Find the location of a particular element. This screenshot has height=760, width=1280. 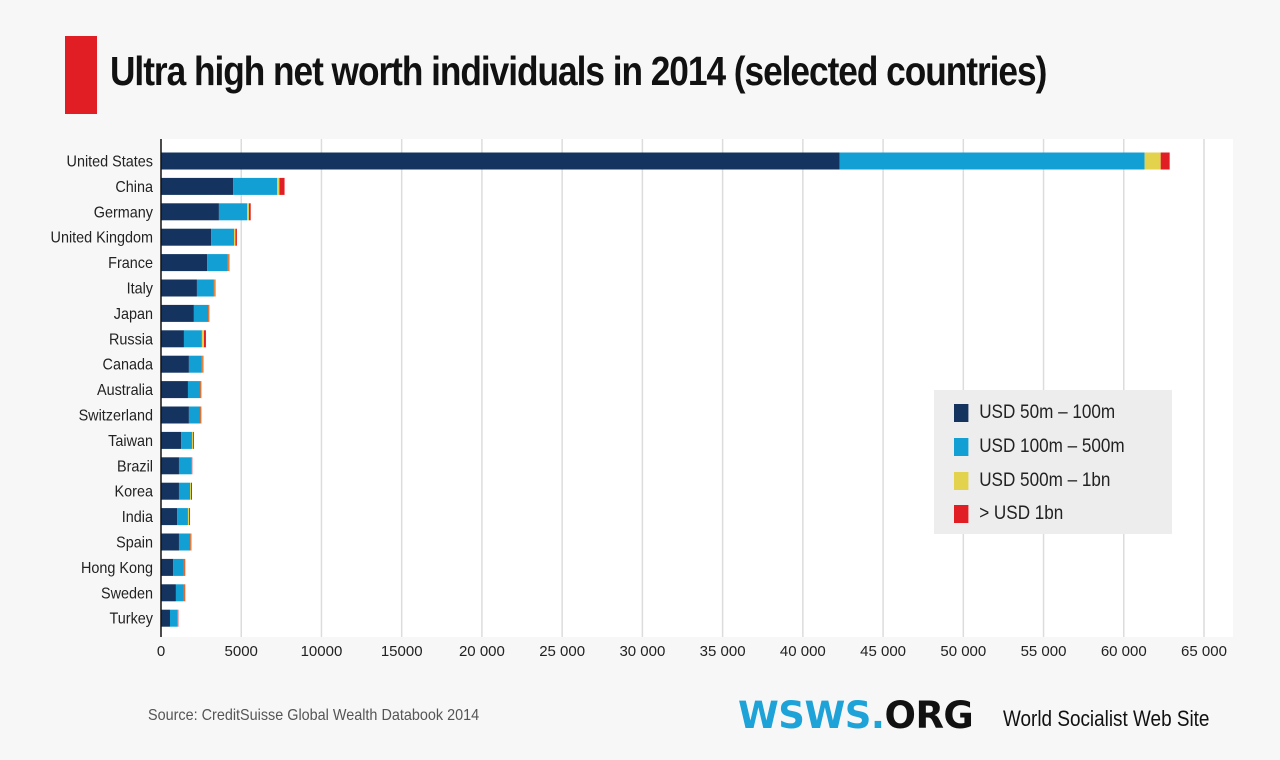

category-label: Russia is located at coordinates (131, 340).